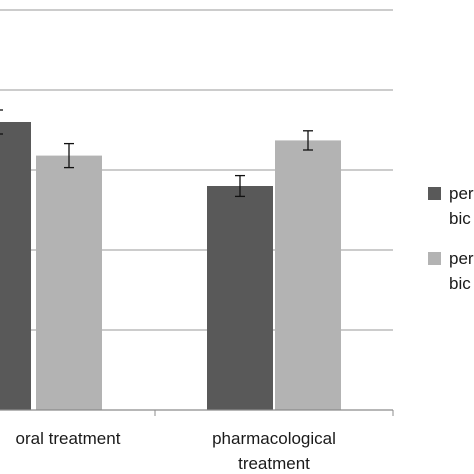 This screenshot has height=474, width=474. What do you see at coordinates (451, 238) in the screenshot?
I see `legend: per bic per bic` at bounding box center [451, 238].